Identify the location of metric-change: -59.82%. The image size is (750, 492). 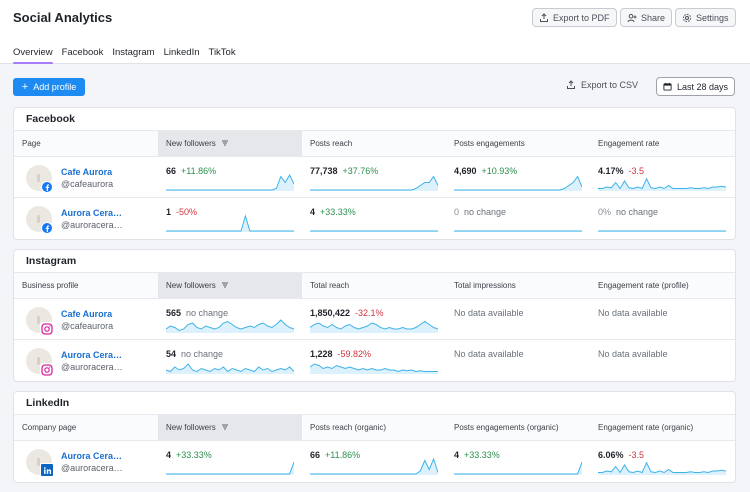
(354, 354).